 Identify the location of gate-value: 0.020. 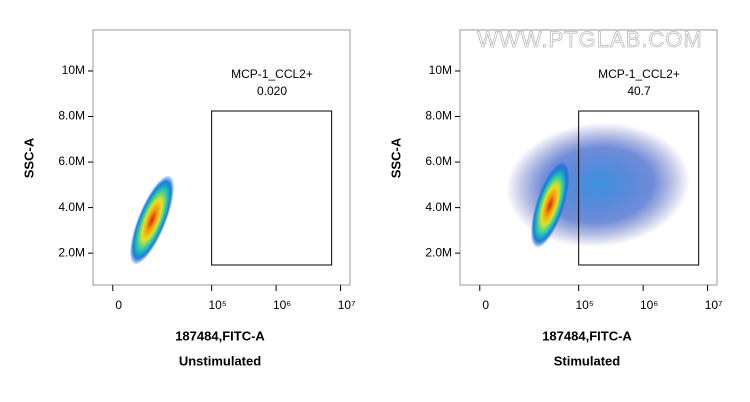
(272, 91).